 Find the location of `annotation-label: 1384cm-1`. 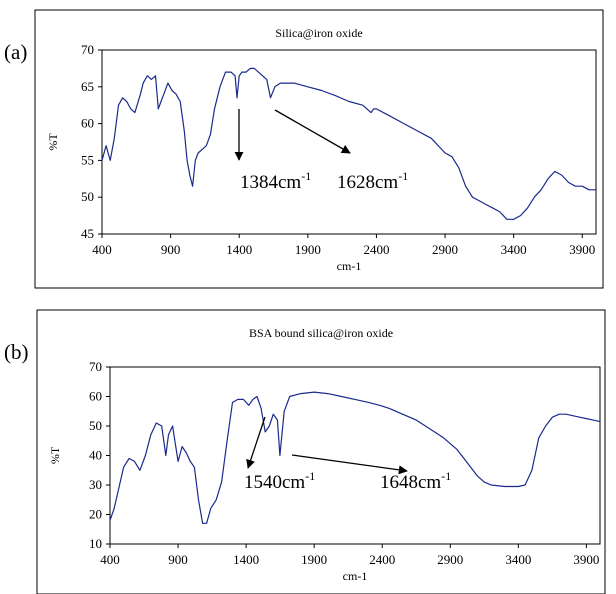

annotation-label: 1384cm-1 is located at coordinates (275, 181).